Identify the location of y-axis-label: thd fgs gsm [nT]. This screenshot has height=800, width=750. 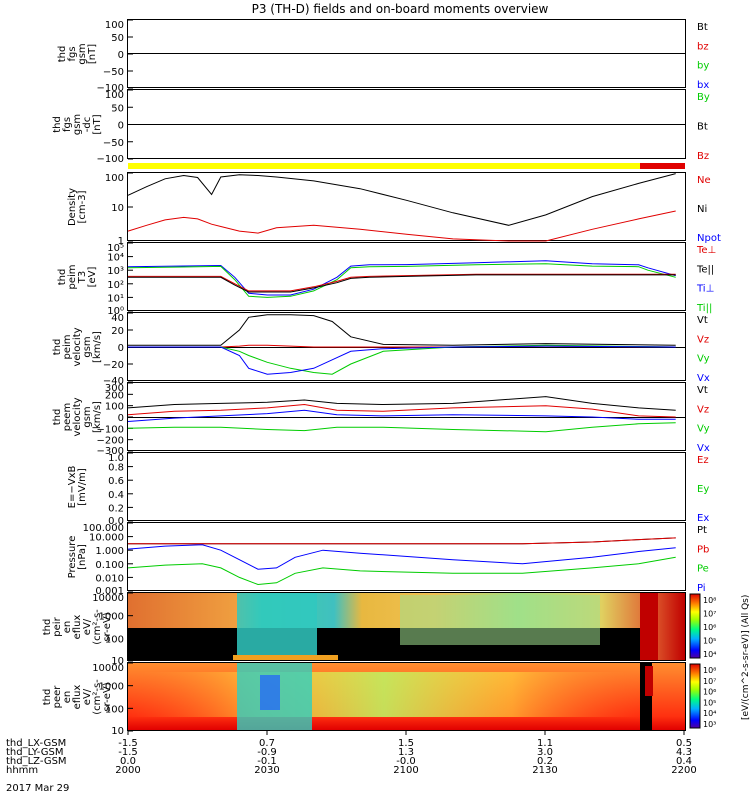
(77, 53).